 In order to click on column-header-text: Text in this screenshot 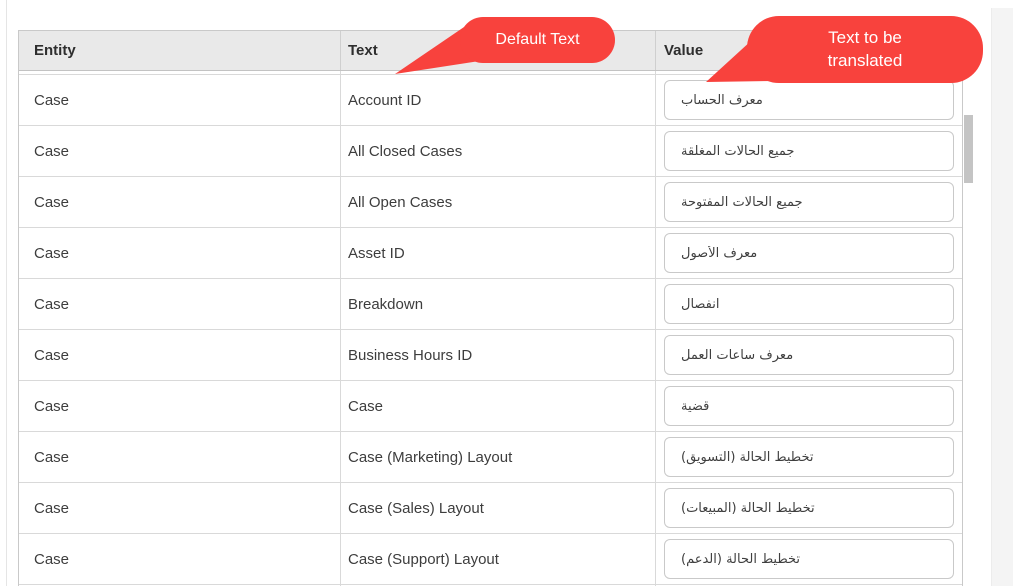, I will do `click(498, 50)`.